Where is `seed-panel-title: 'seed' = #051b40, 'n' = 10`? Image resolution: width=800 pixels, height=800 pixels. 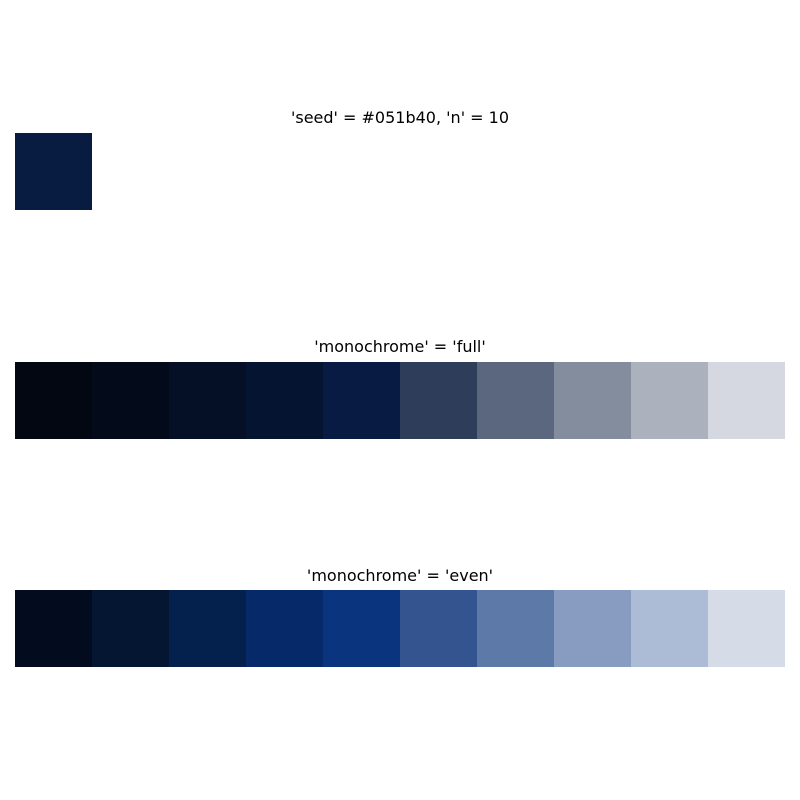
seed-panel-title: 'seed' = #051b40, 'n' = 10 is located at coordinates (400, 117).